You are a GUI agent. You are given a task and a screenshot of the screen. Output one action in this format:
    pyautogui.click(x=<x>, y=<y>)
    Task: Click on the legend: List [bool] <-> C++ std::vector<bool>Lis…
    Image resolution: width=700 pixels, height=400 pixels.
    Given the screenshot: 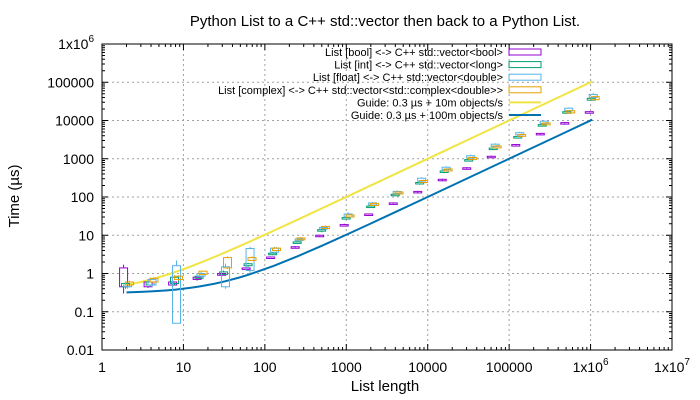 What is the action you would take?
    pyautogui.click(x=380, y=84)
    